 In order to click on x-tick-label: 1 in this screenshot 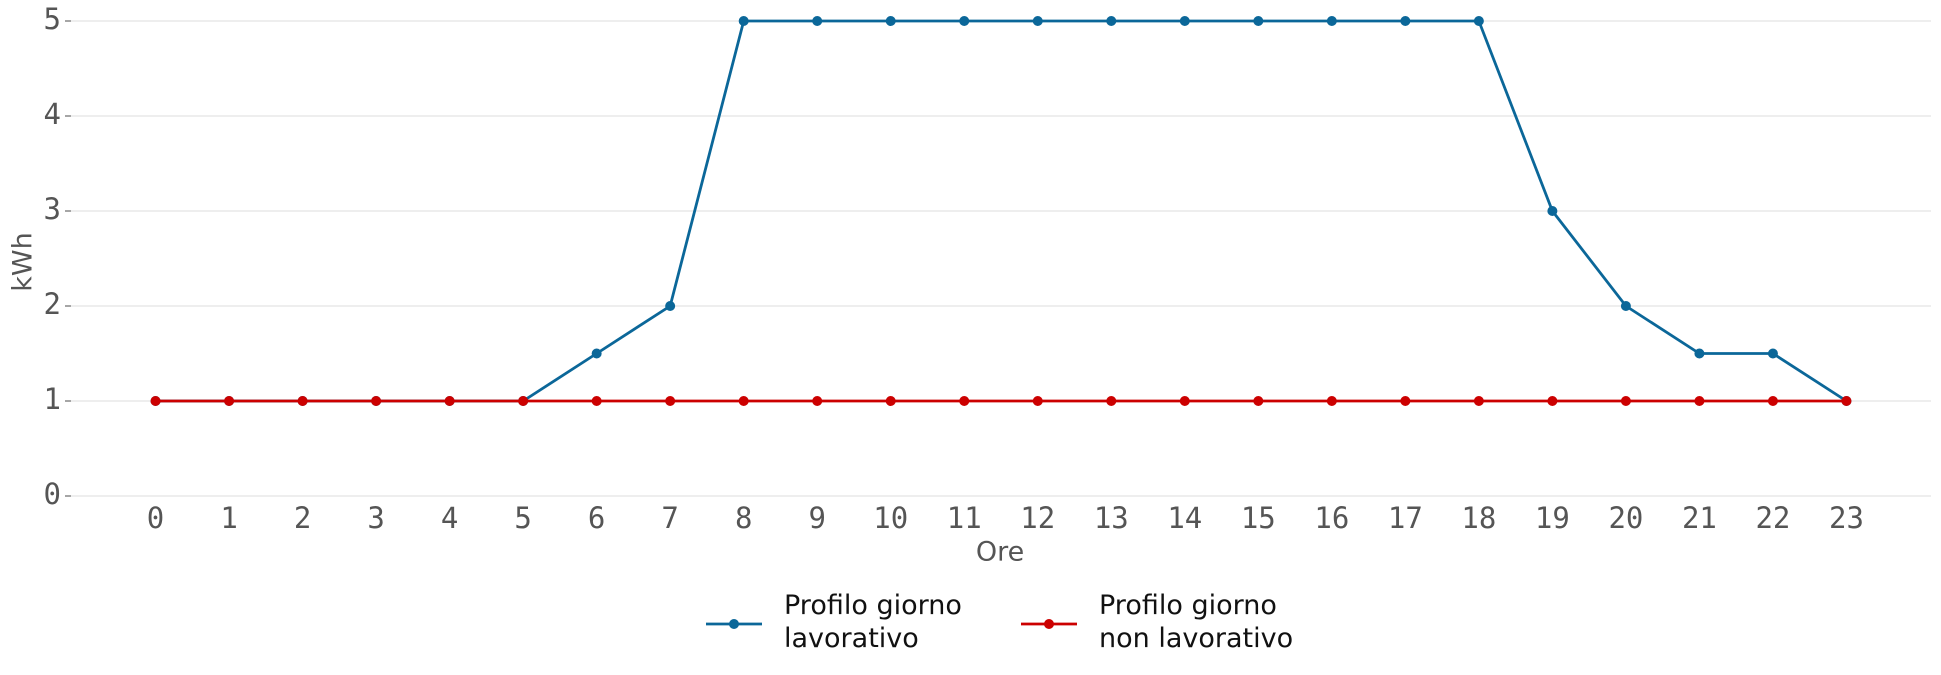, I will do `click(228, 518)`.